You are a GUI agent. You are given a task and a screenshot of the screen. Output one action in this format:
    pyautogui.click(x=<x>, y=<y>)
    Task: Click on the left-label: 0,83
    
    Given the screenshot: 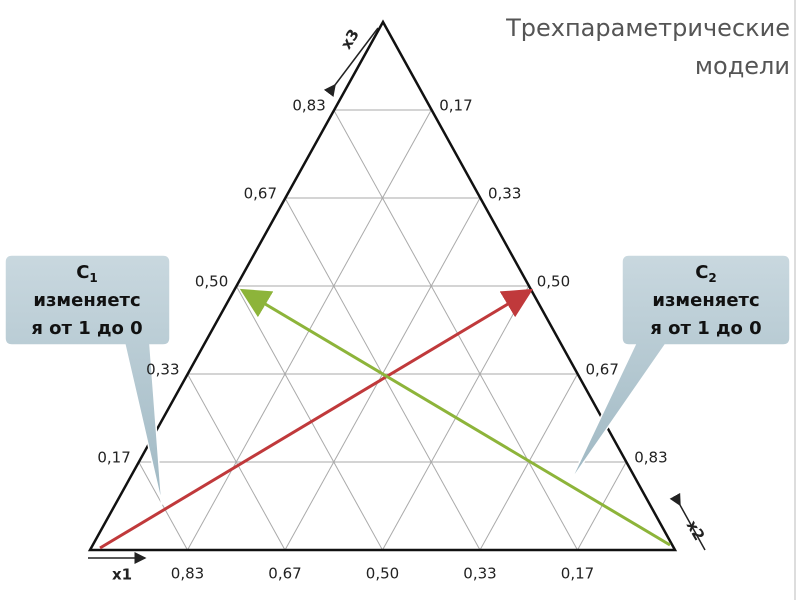 What is the action you would take?
    pyautogui.click(x=308, y=106)
    